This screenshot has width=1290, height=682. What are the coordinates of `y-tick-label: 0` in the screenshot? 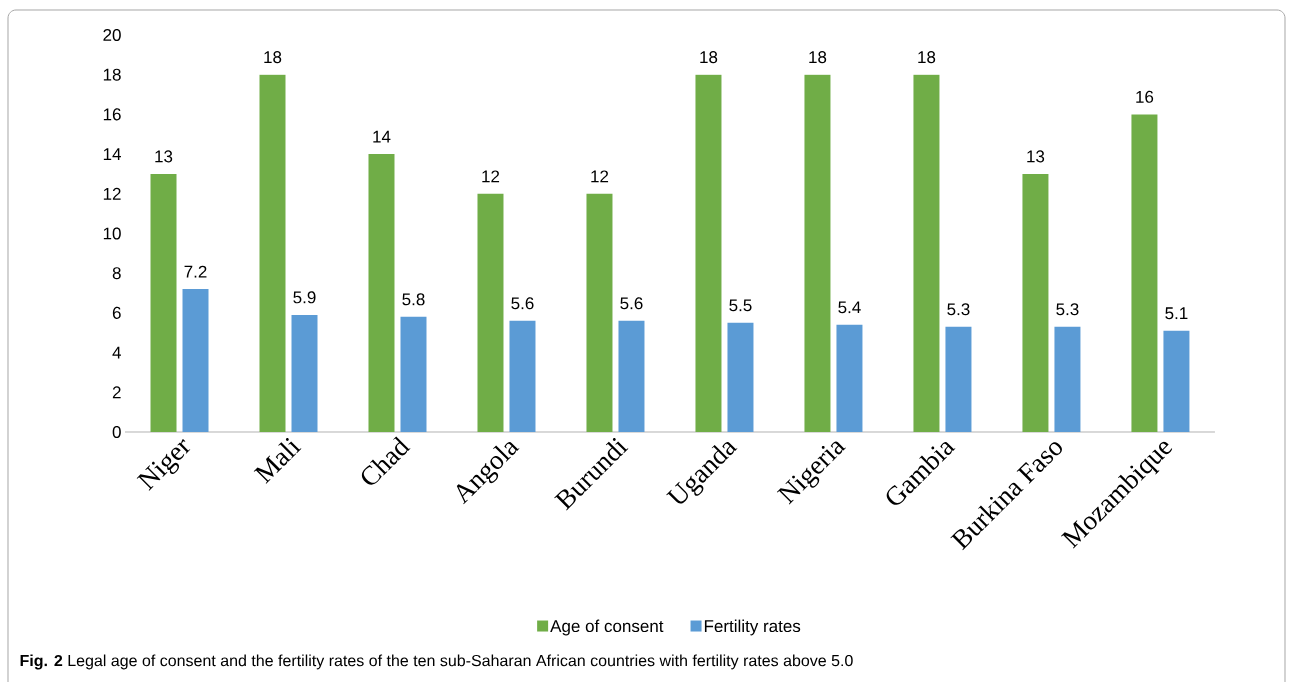 It's located at (116, 432).